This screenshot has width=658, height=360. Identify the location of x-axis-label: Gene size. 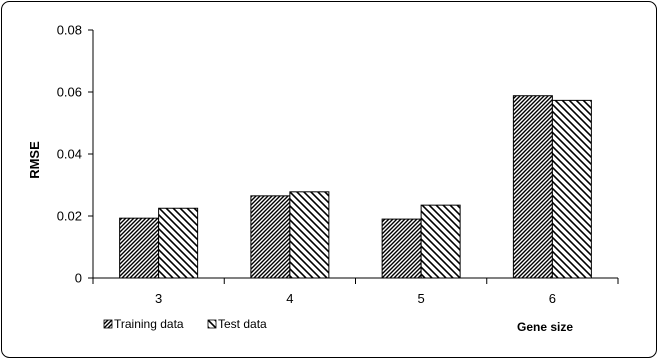
(545, 327).